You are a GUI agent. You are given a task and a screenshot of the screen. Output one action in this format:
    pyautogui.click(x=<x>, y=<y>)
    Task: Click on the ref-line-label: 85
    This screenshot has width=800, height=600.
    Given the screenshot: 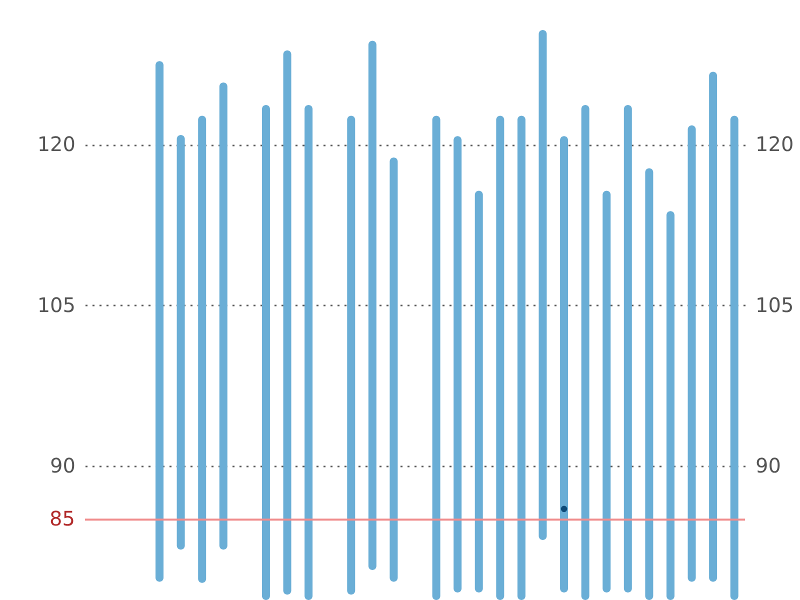 What is the action you would take?
    pyautogui.click(x=62, y=518)
    